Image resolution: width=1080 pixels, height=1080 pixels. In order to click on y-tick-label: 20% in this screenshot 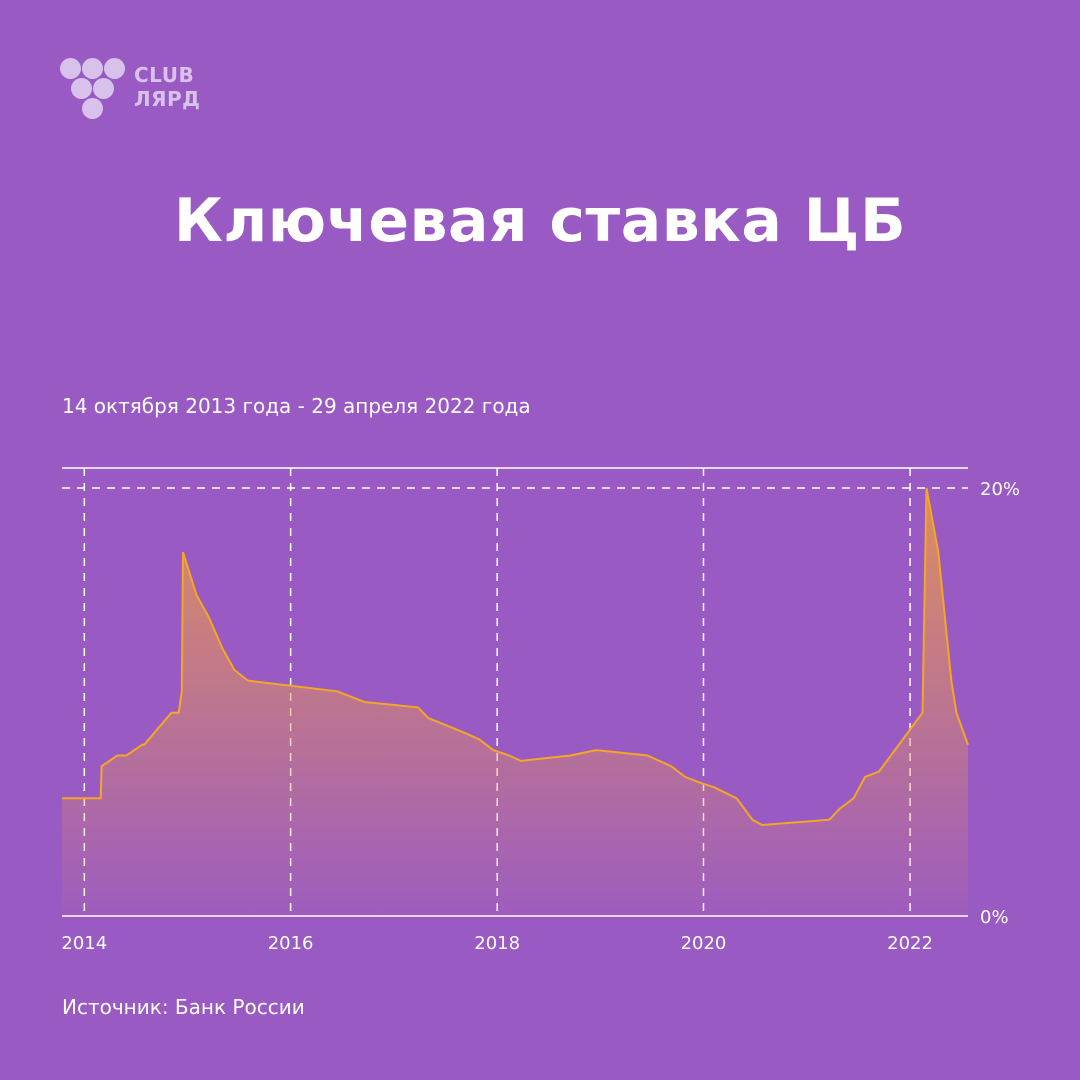, I will do `click(1000, 489)`.